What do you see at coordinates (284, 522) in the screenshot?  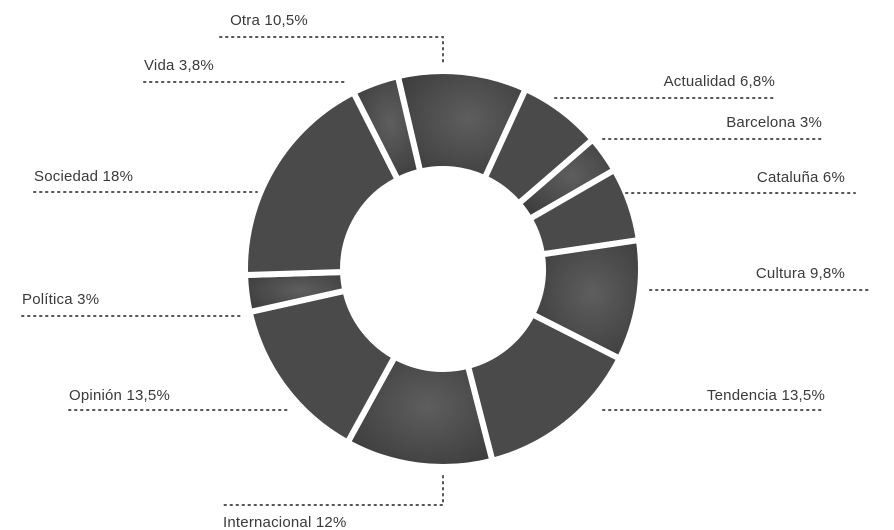 I see `slice-label-6: Internacional 12%` at bounding box center [284, 522].